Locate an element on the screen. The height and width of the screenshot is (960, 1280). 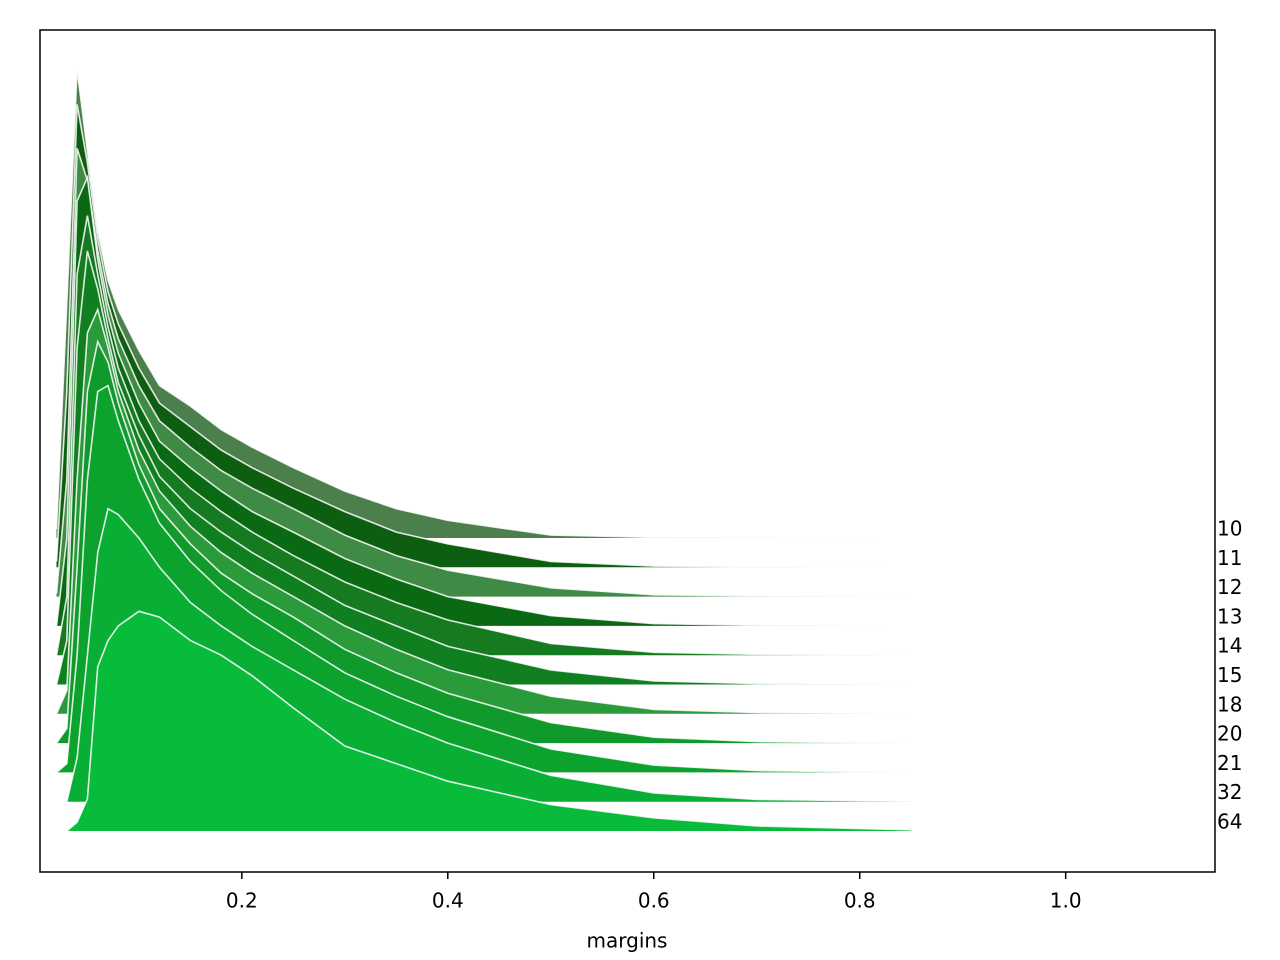
x-tick-label: 1.0 is located at coordinates (1066, 901).